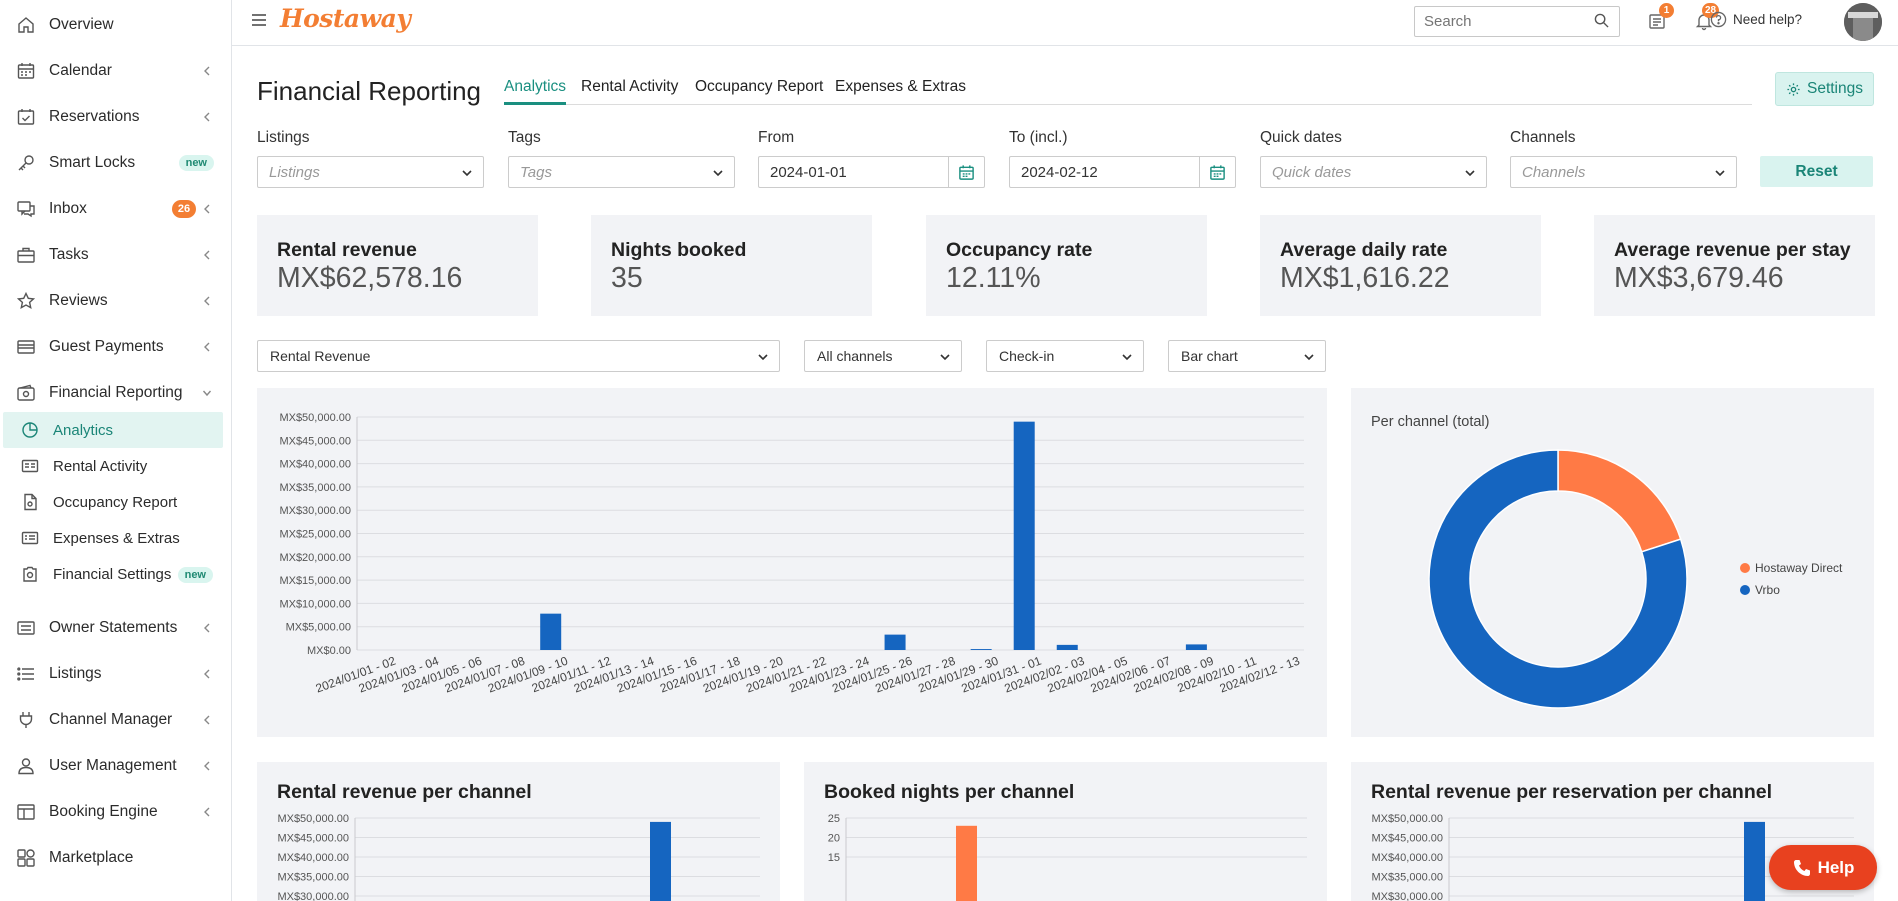 This screenshot has width=1898, height=901. I want to click on chart-type-select: Bar chart, so click(1247, 356).